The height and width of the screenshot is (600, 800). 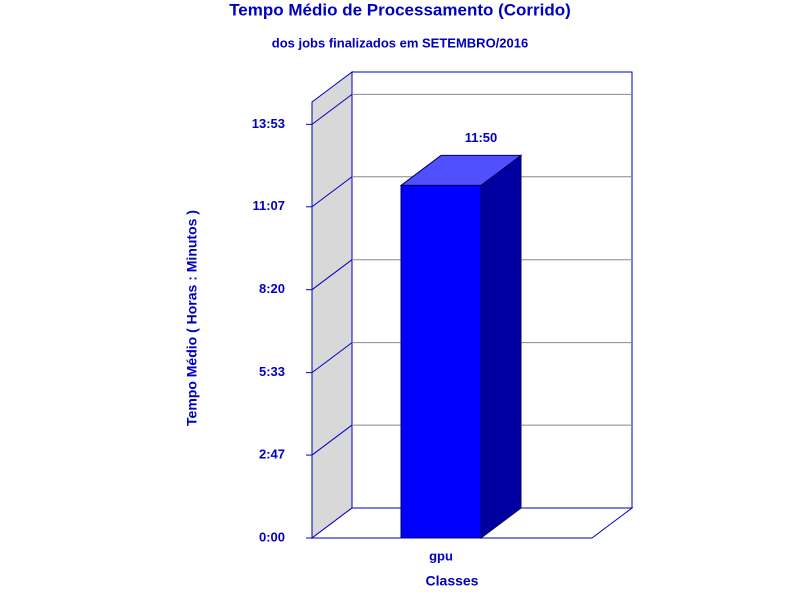 What do you see at coordinates (441, 555) in the screenshot?
I see `x-tick-label: gpu` at bounding box center [441, 555].